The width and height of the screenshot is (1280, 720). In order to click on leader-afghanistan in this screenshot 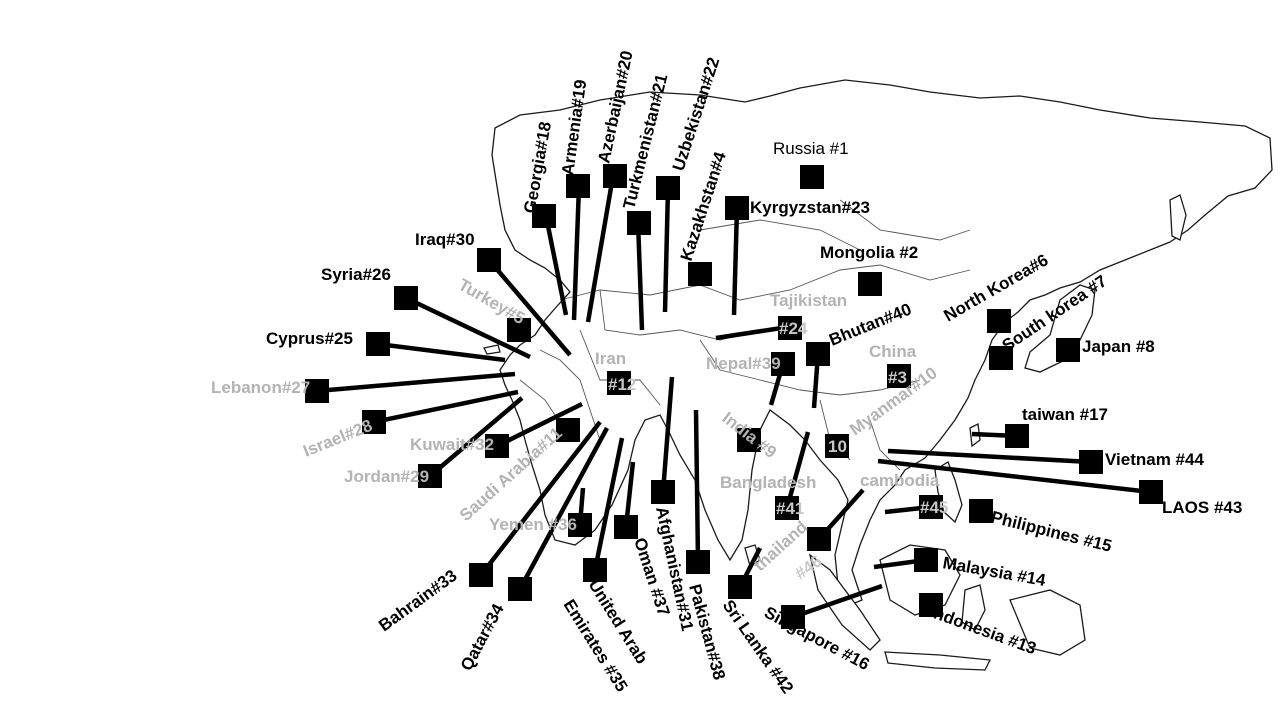, I will do `click(667, 434)`.